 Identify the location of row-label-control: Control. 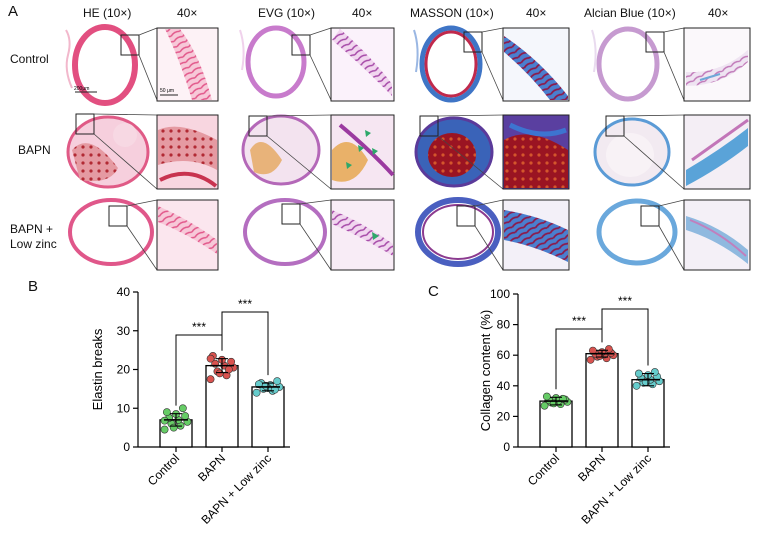
(29, 59).